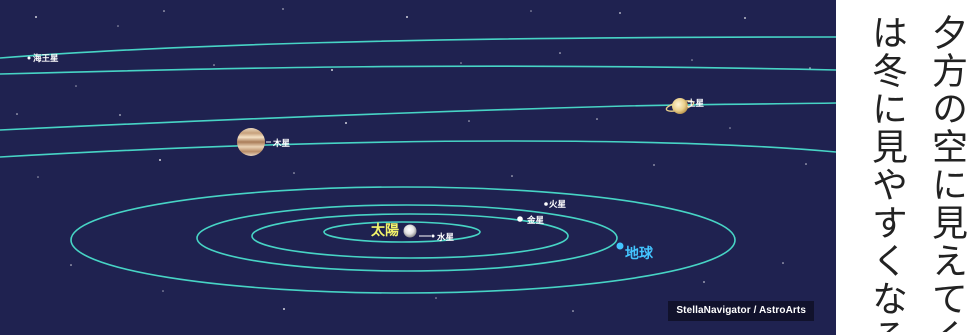 This screenshot has height=335, width=973. What do you see at coordinates (946, 173) in the screenshot?
I see `vertical-text-line-1: 夕方の空に見えてく` at bounding box center [946, 173].